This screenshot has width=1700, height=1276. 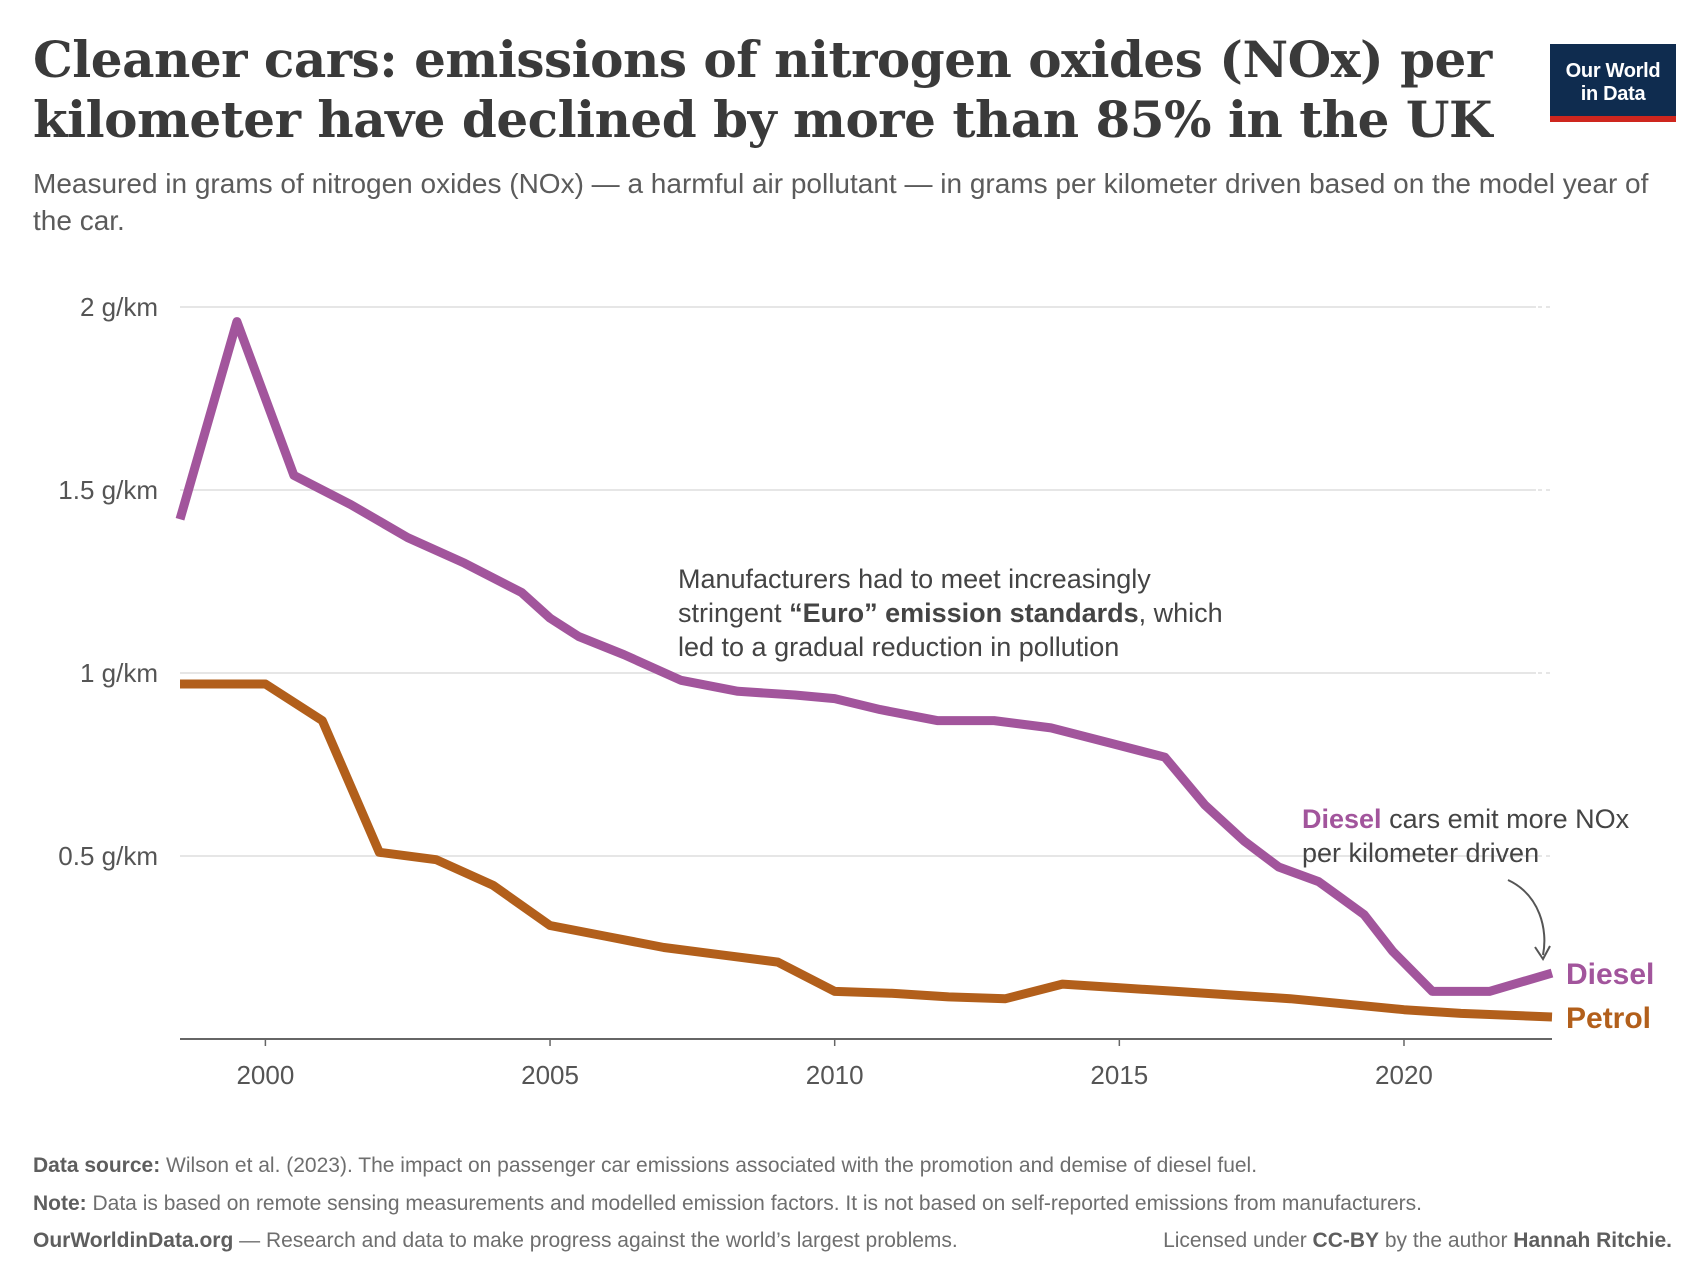 What do you see at coordinates (1542, 953) in the screenshot?
I see `arrow-head-icon` at bounding box center [1542, 953].